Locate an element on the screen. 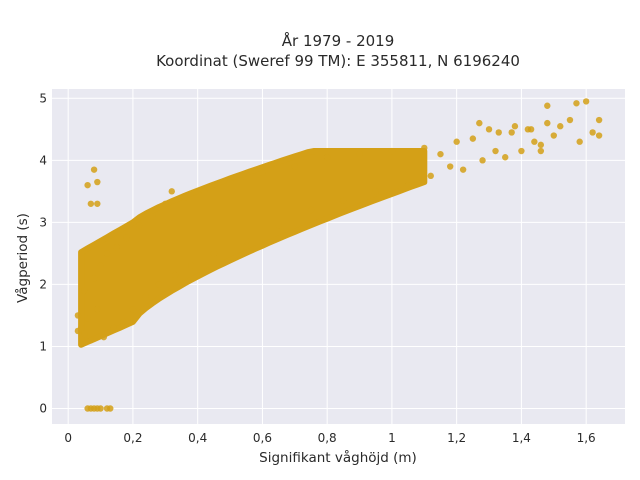 The width and height of the screenshot is (640, 480). x-tick-label: 0,6 is located at coordinates (262, 438).